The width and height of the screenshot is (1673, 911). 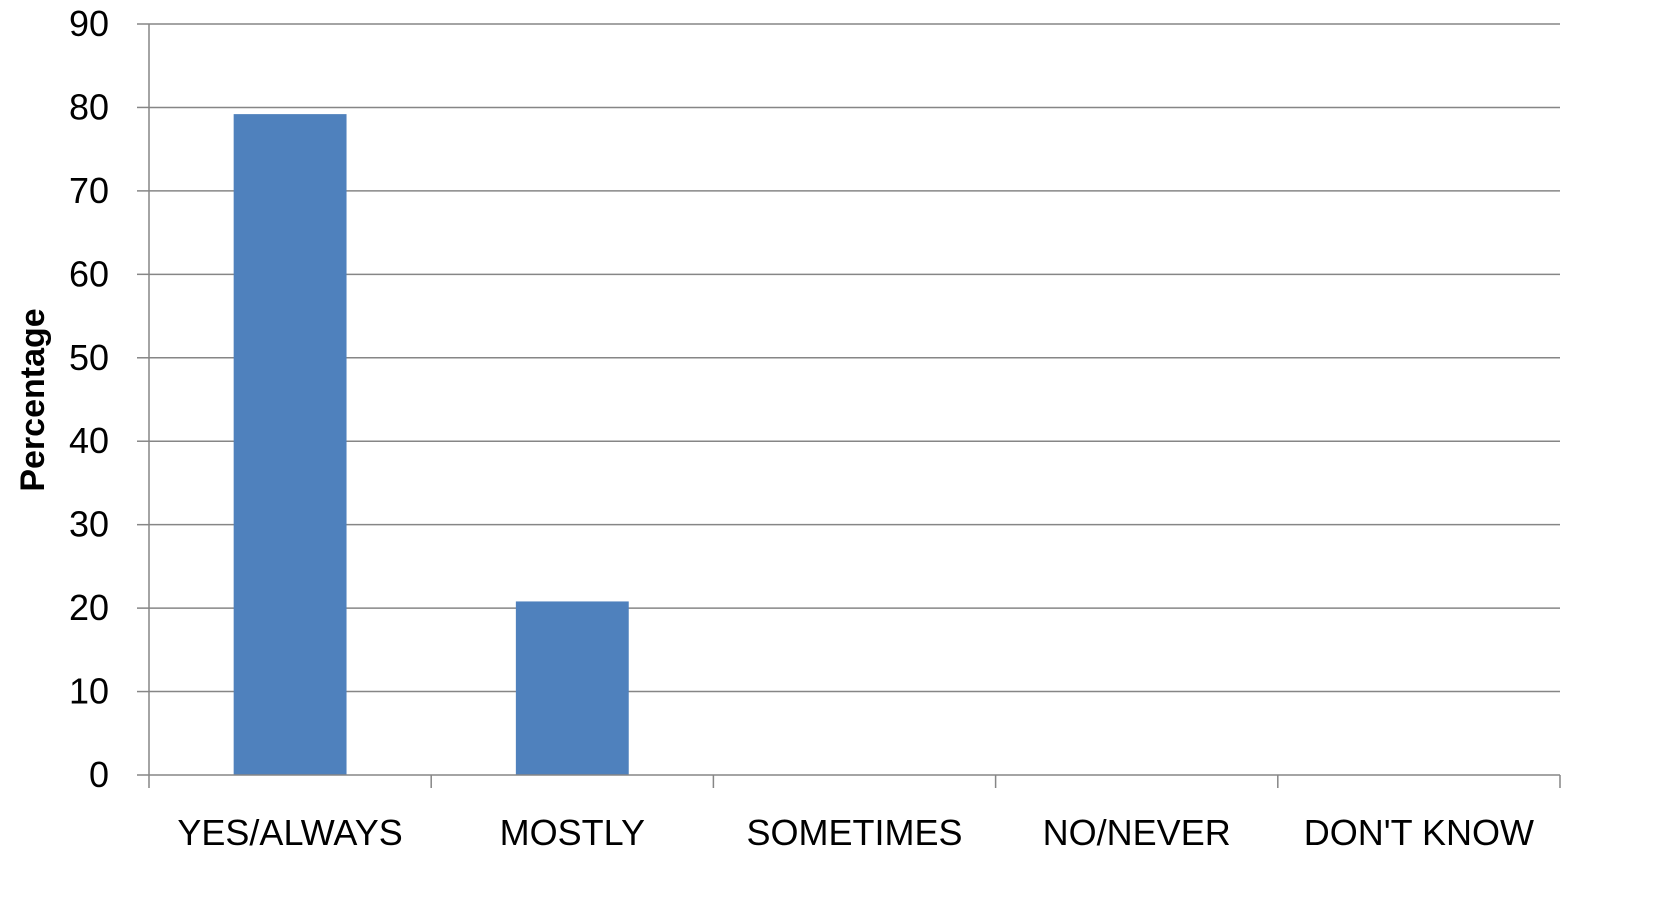 What do you see at coordinates (289, 832) in the screenshot?
I see `x-tick-label: YES/ALWAYS` at bounding box center [289, 832].